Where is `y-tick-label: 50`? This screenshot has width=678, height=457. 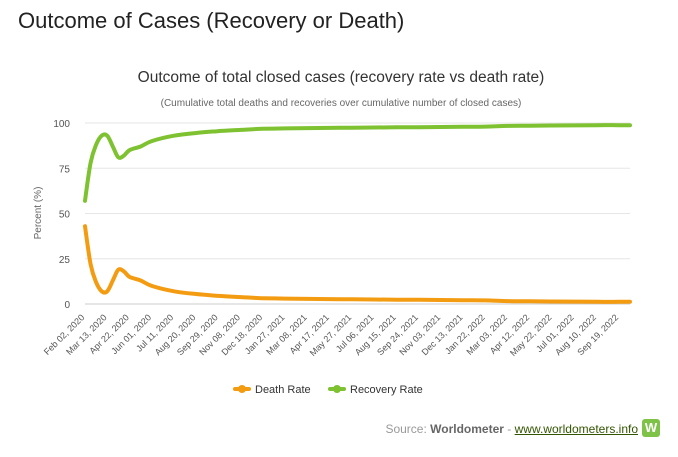
y-tick-label: 50 is located at coordinates (65, 215).